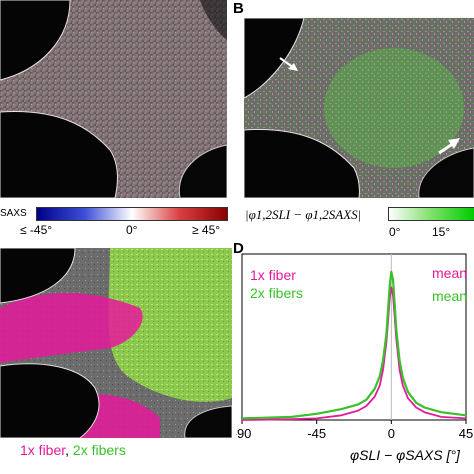  Describe the element at coordinates (316, 433) in the screenshot. I see `x-tick-label: -45` at that location.